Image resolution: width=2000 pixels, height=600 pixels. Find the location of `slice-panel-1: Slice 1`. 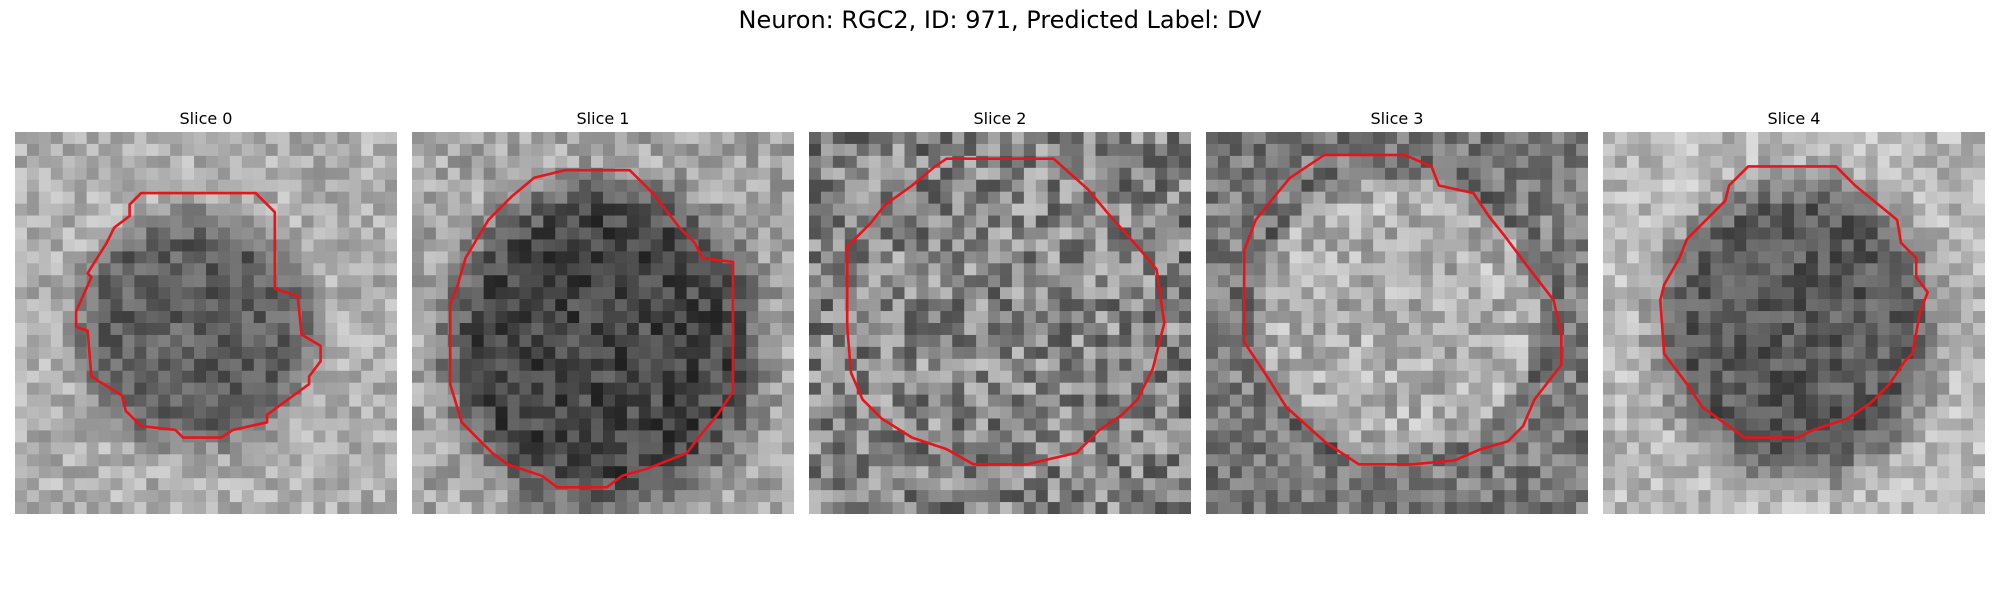

slice-panel-1: Slice 1 is located at coordinates (603, 310).